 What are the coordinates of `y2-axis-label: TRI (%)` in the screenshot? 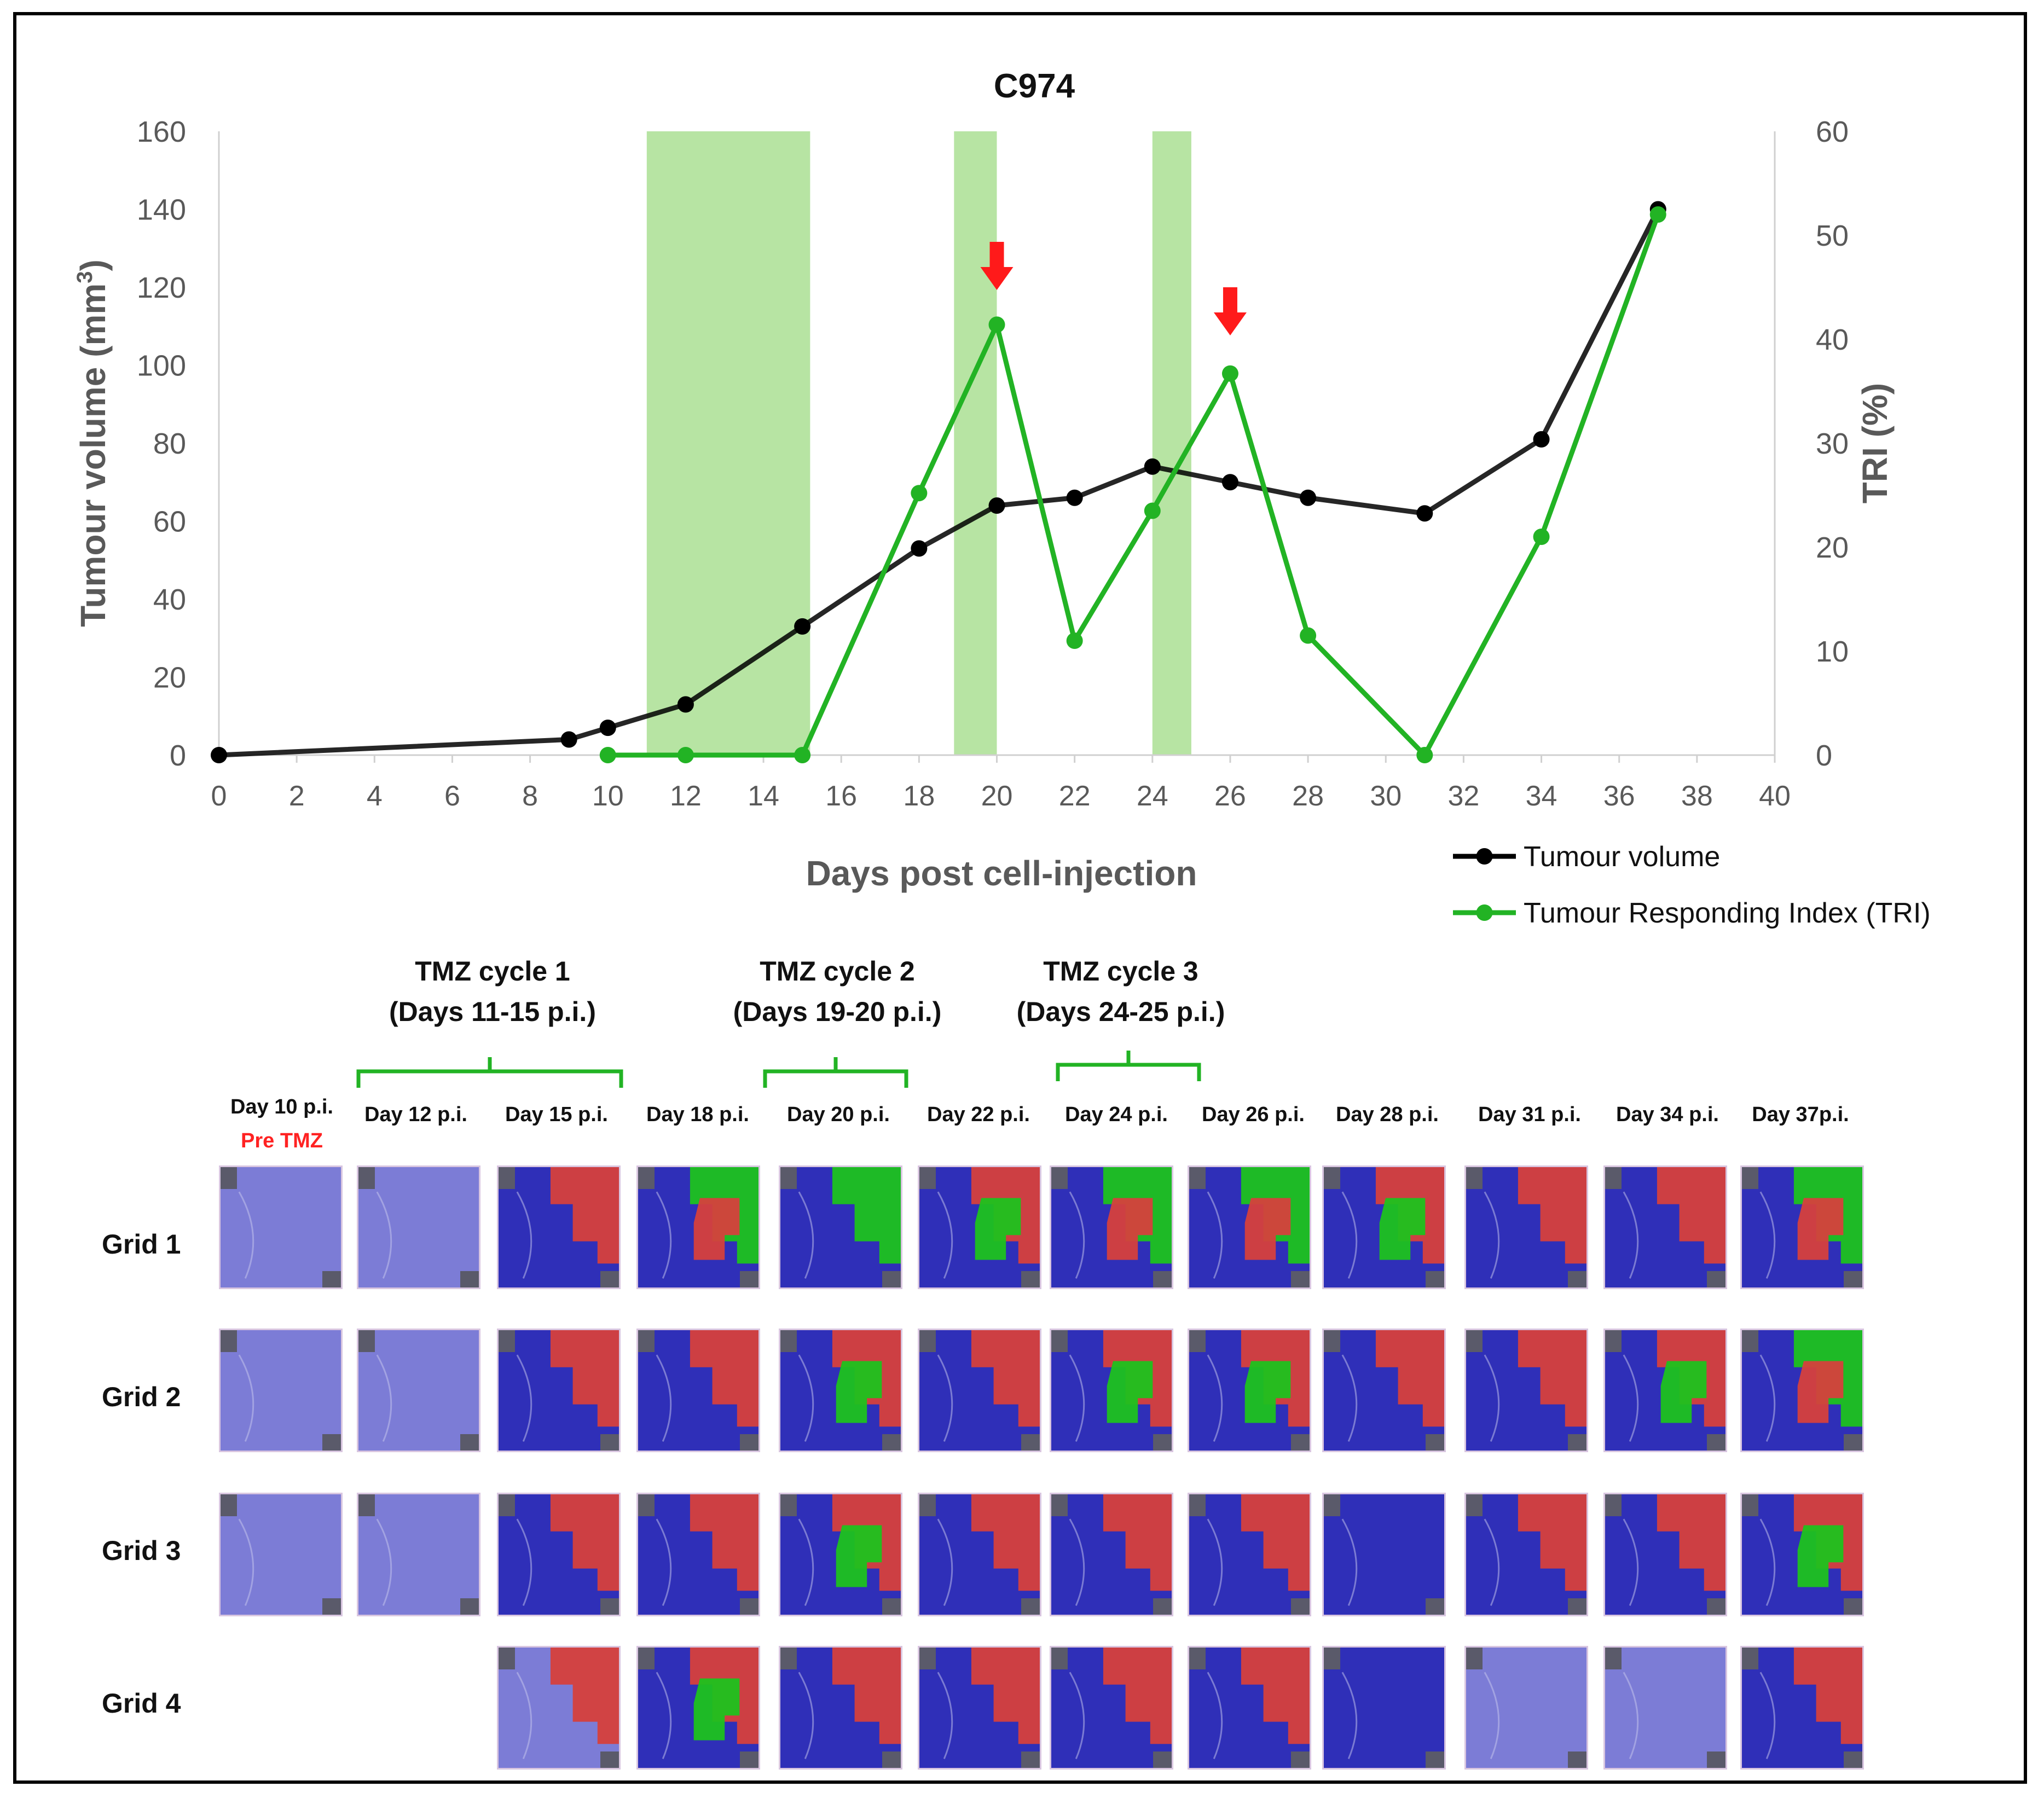 It's located at (1875, 443).